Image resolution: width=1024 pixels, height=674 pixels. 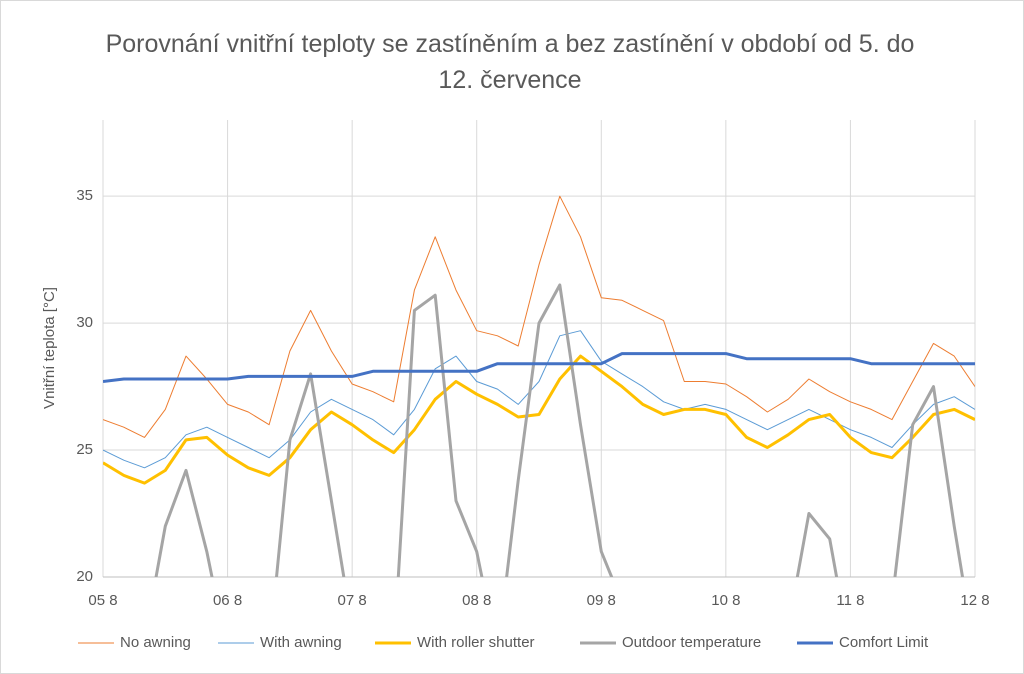 What do you see at coordinates (539, 367) in the screenshot?
I see `series-line` at bounding box center [539, 367].